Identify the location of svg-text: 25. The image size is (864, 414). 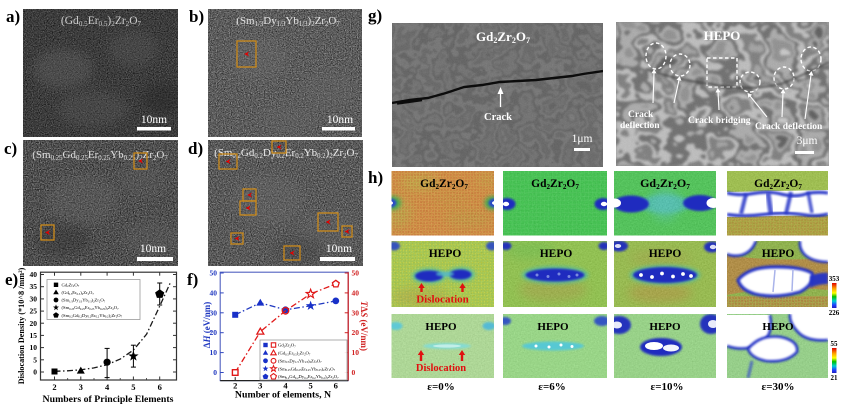
(34, 311).